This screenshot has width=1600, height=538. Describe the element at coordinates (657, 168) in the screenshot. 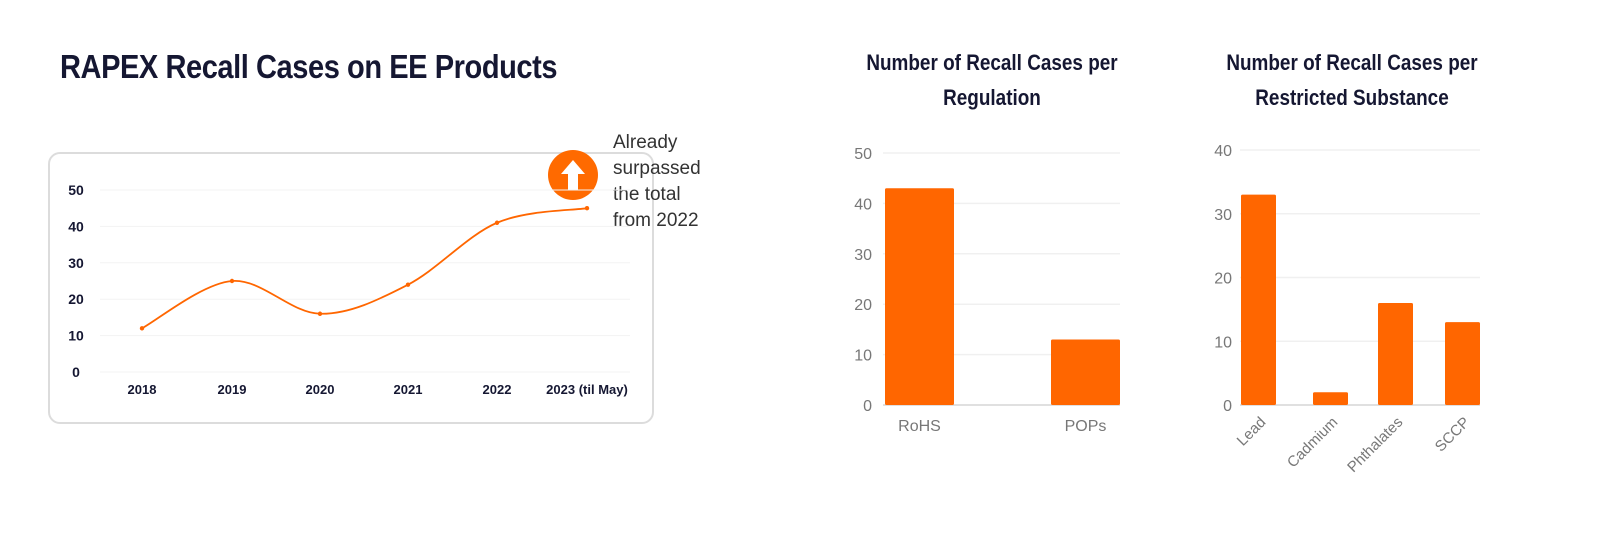

I see `annotation-line: surpassed` at that location.